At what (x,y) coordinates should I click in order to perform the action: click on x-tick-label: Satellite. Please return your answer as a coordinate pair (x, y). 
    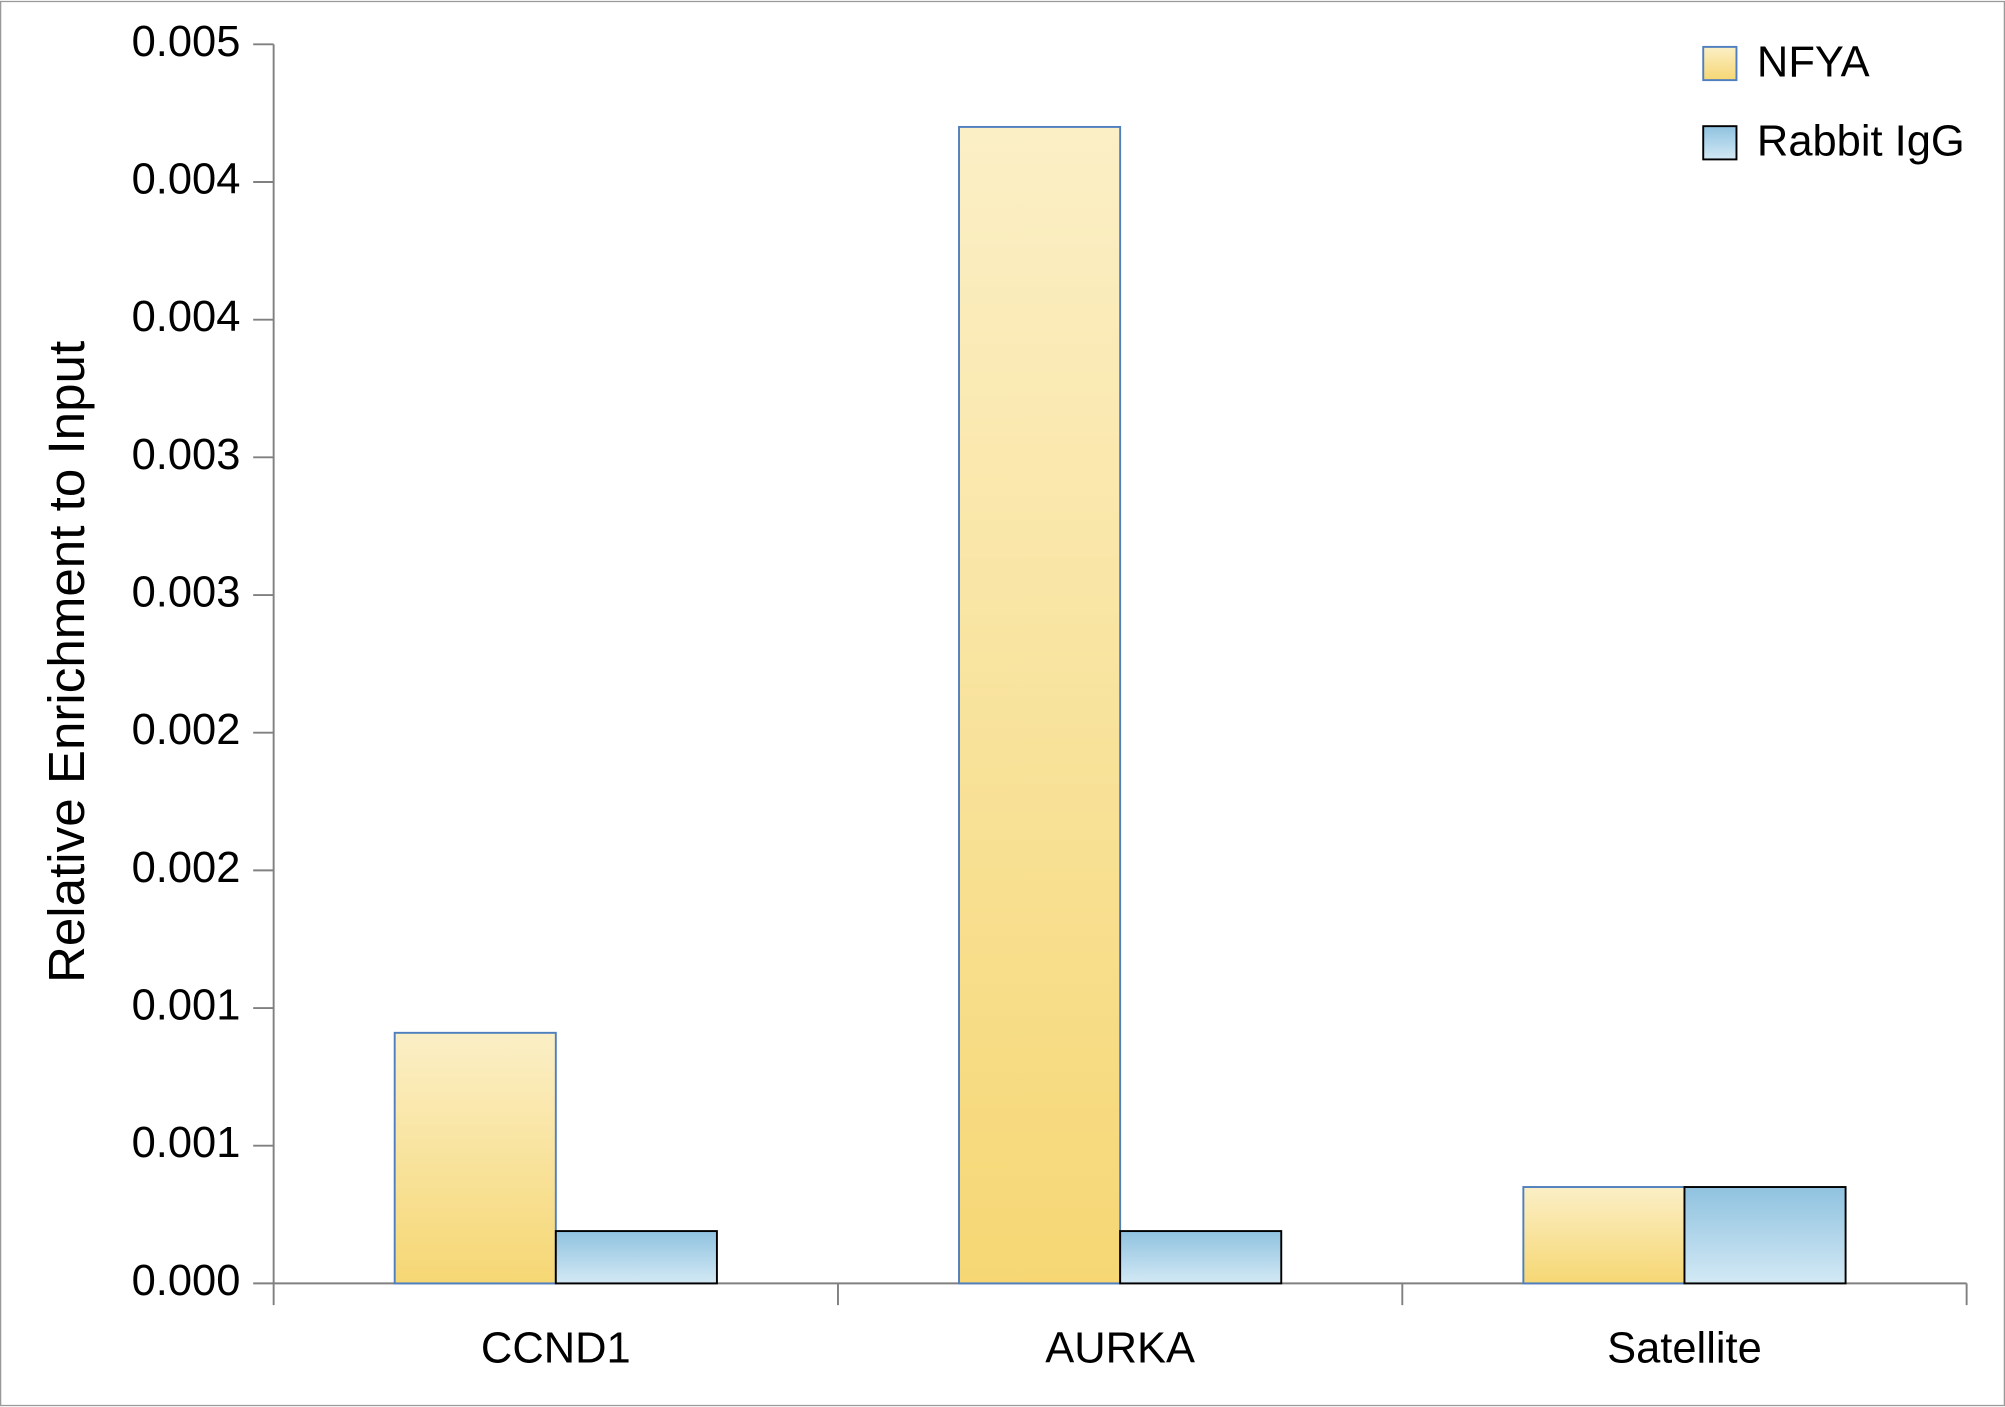
    Looking at the image, I should click on (1684, 1349).